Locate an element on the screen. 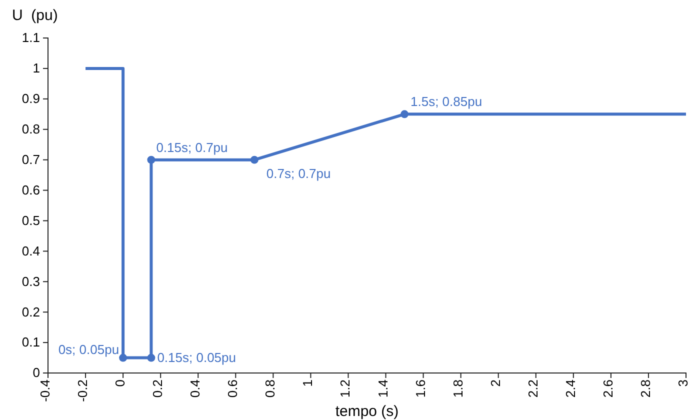 This screenshot has height=420, width=700. x-tick-label: -0.4 is located at coordinates (45, 391).